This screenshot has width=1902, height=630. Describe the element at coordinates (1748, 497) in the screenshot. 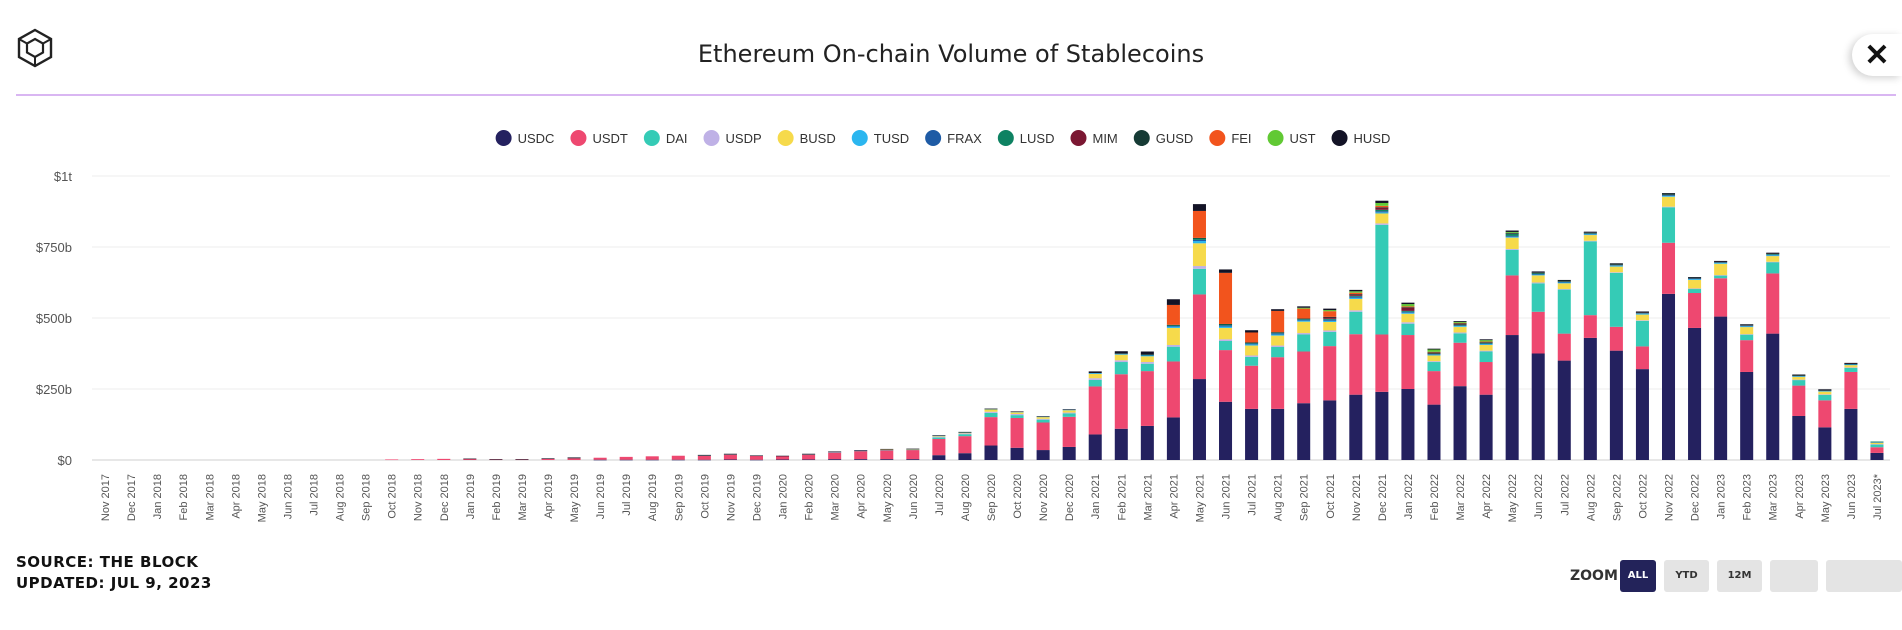

I see `x-tick-label: Feb 2023` at that location.